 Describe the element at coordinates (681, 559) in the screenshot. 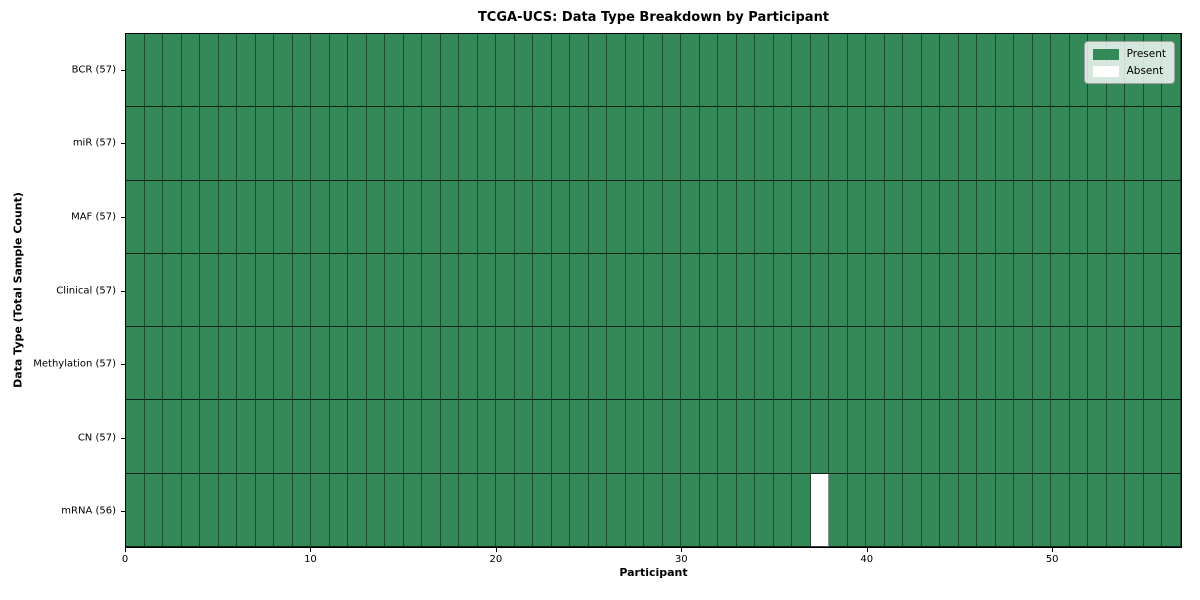

I see `x-tick-label: 30` at that location.